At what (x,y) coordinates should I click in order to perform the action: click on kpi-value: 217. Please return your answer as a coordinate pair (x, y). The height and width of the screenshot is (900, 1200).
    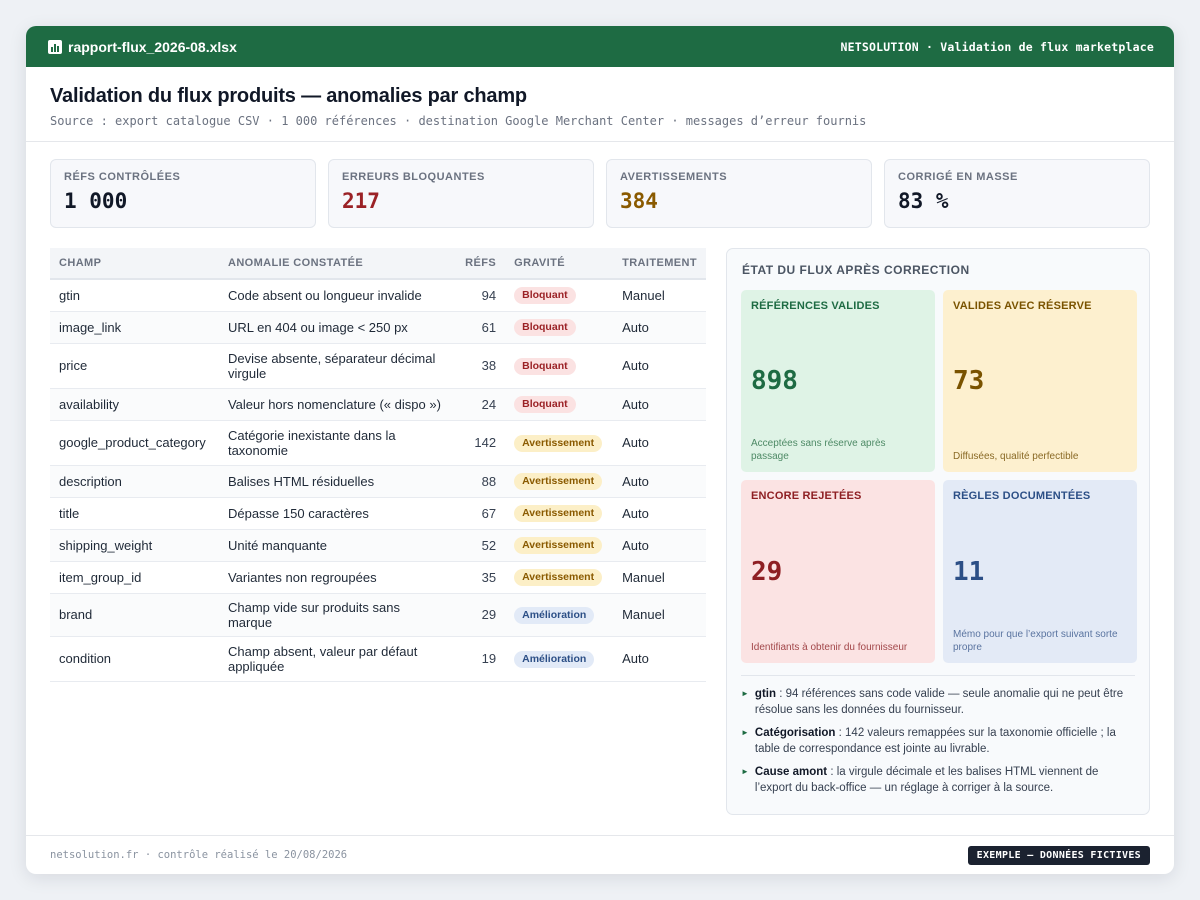
    Looking at the image, I should click on (361, 201).